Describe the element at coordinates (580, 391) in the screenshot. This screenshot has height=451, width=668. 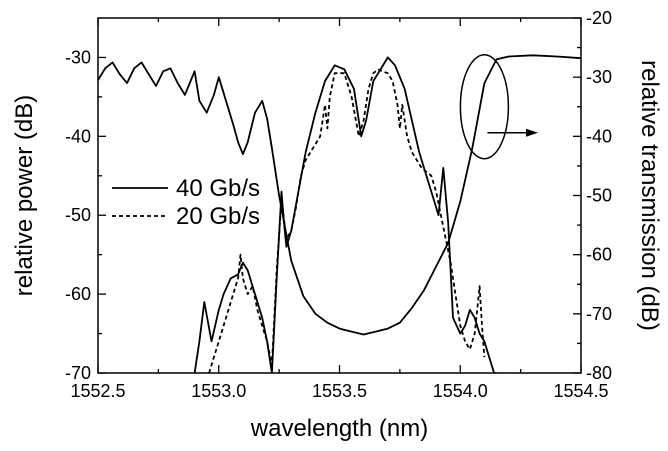
I see `x-tick-label: 1554.5` at that location.